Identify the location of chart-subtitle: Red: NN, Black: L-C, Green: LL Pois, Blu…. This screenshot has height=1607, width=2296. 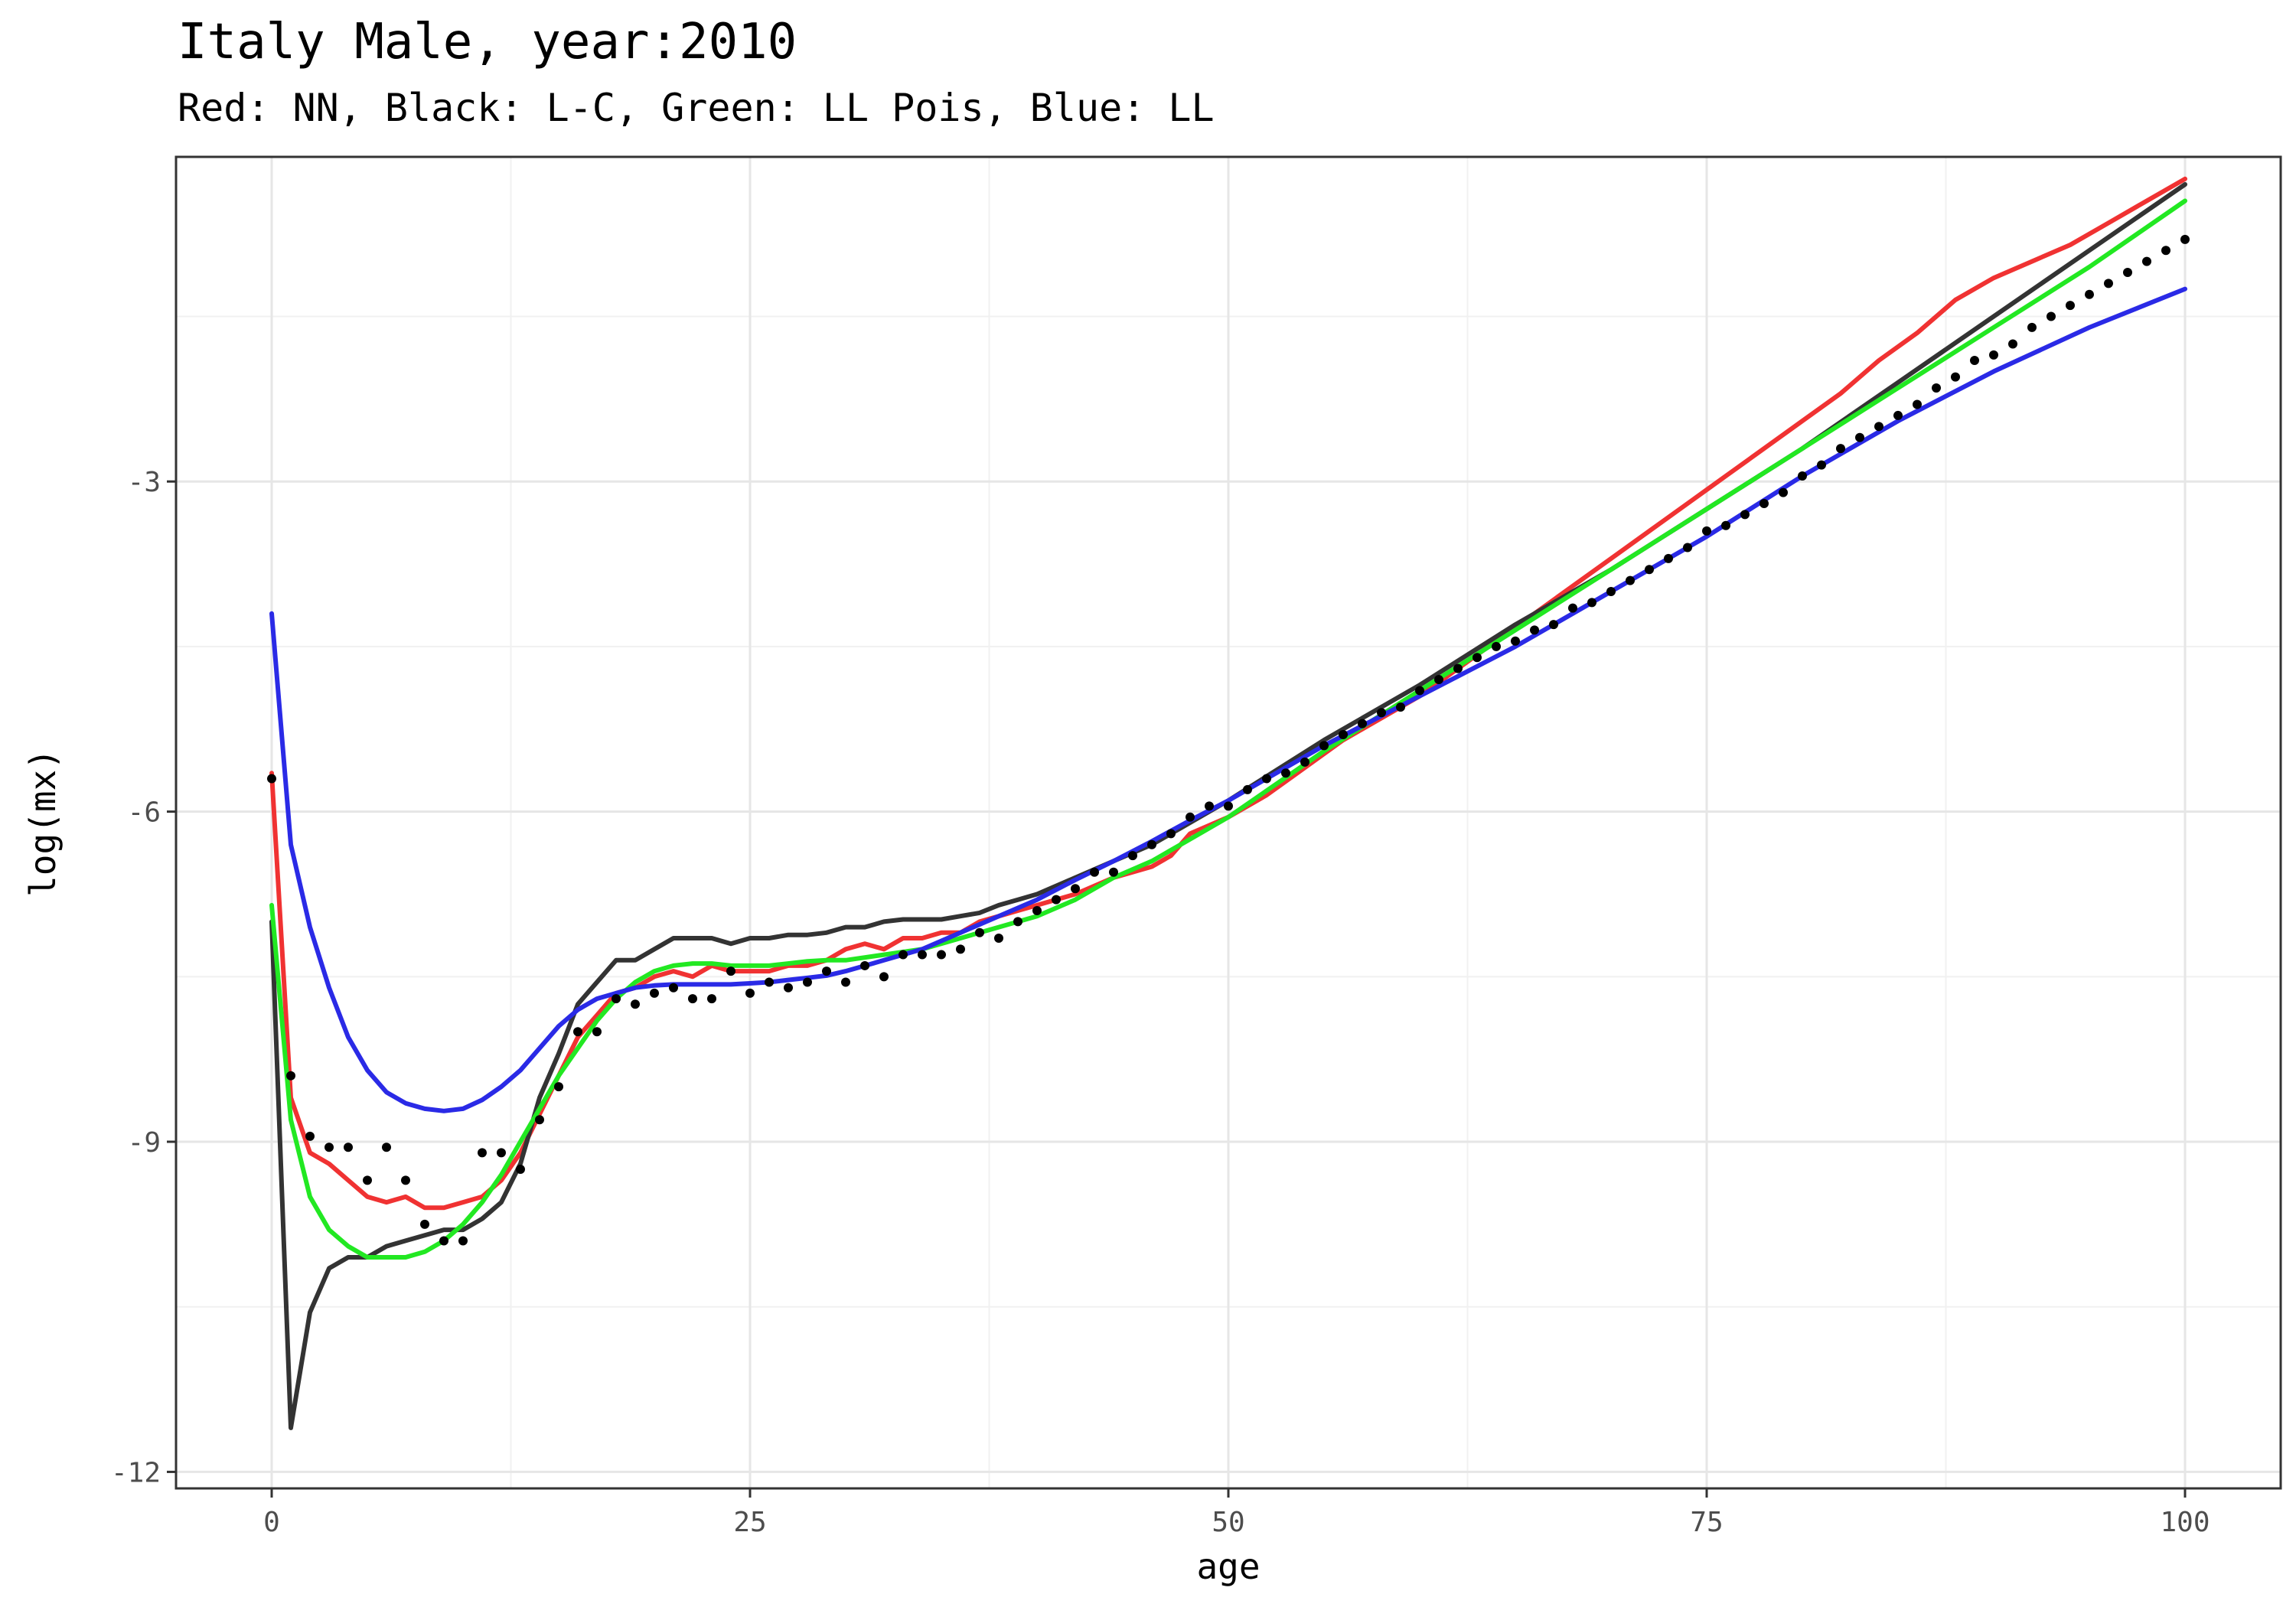
(696, 108).